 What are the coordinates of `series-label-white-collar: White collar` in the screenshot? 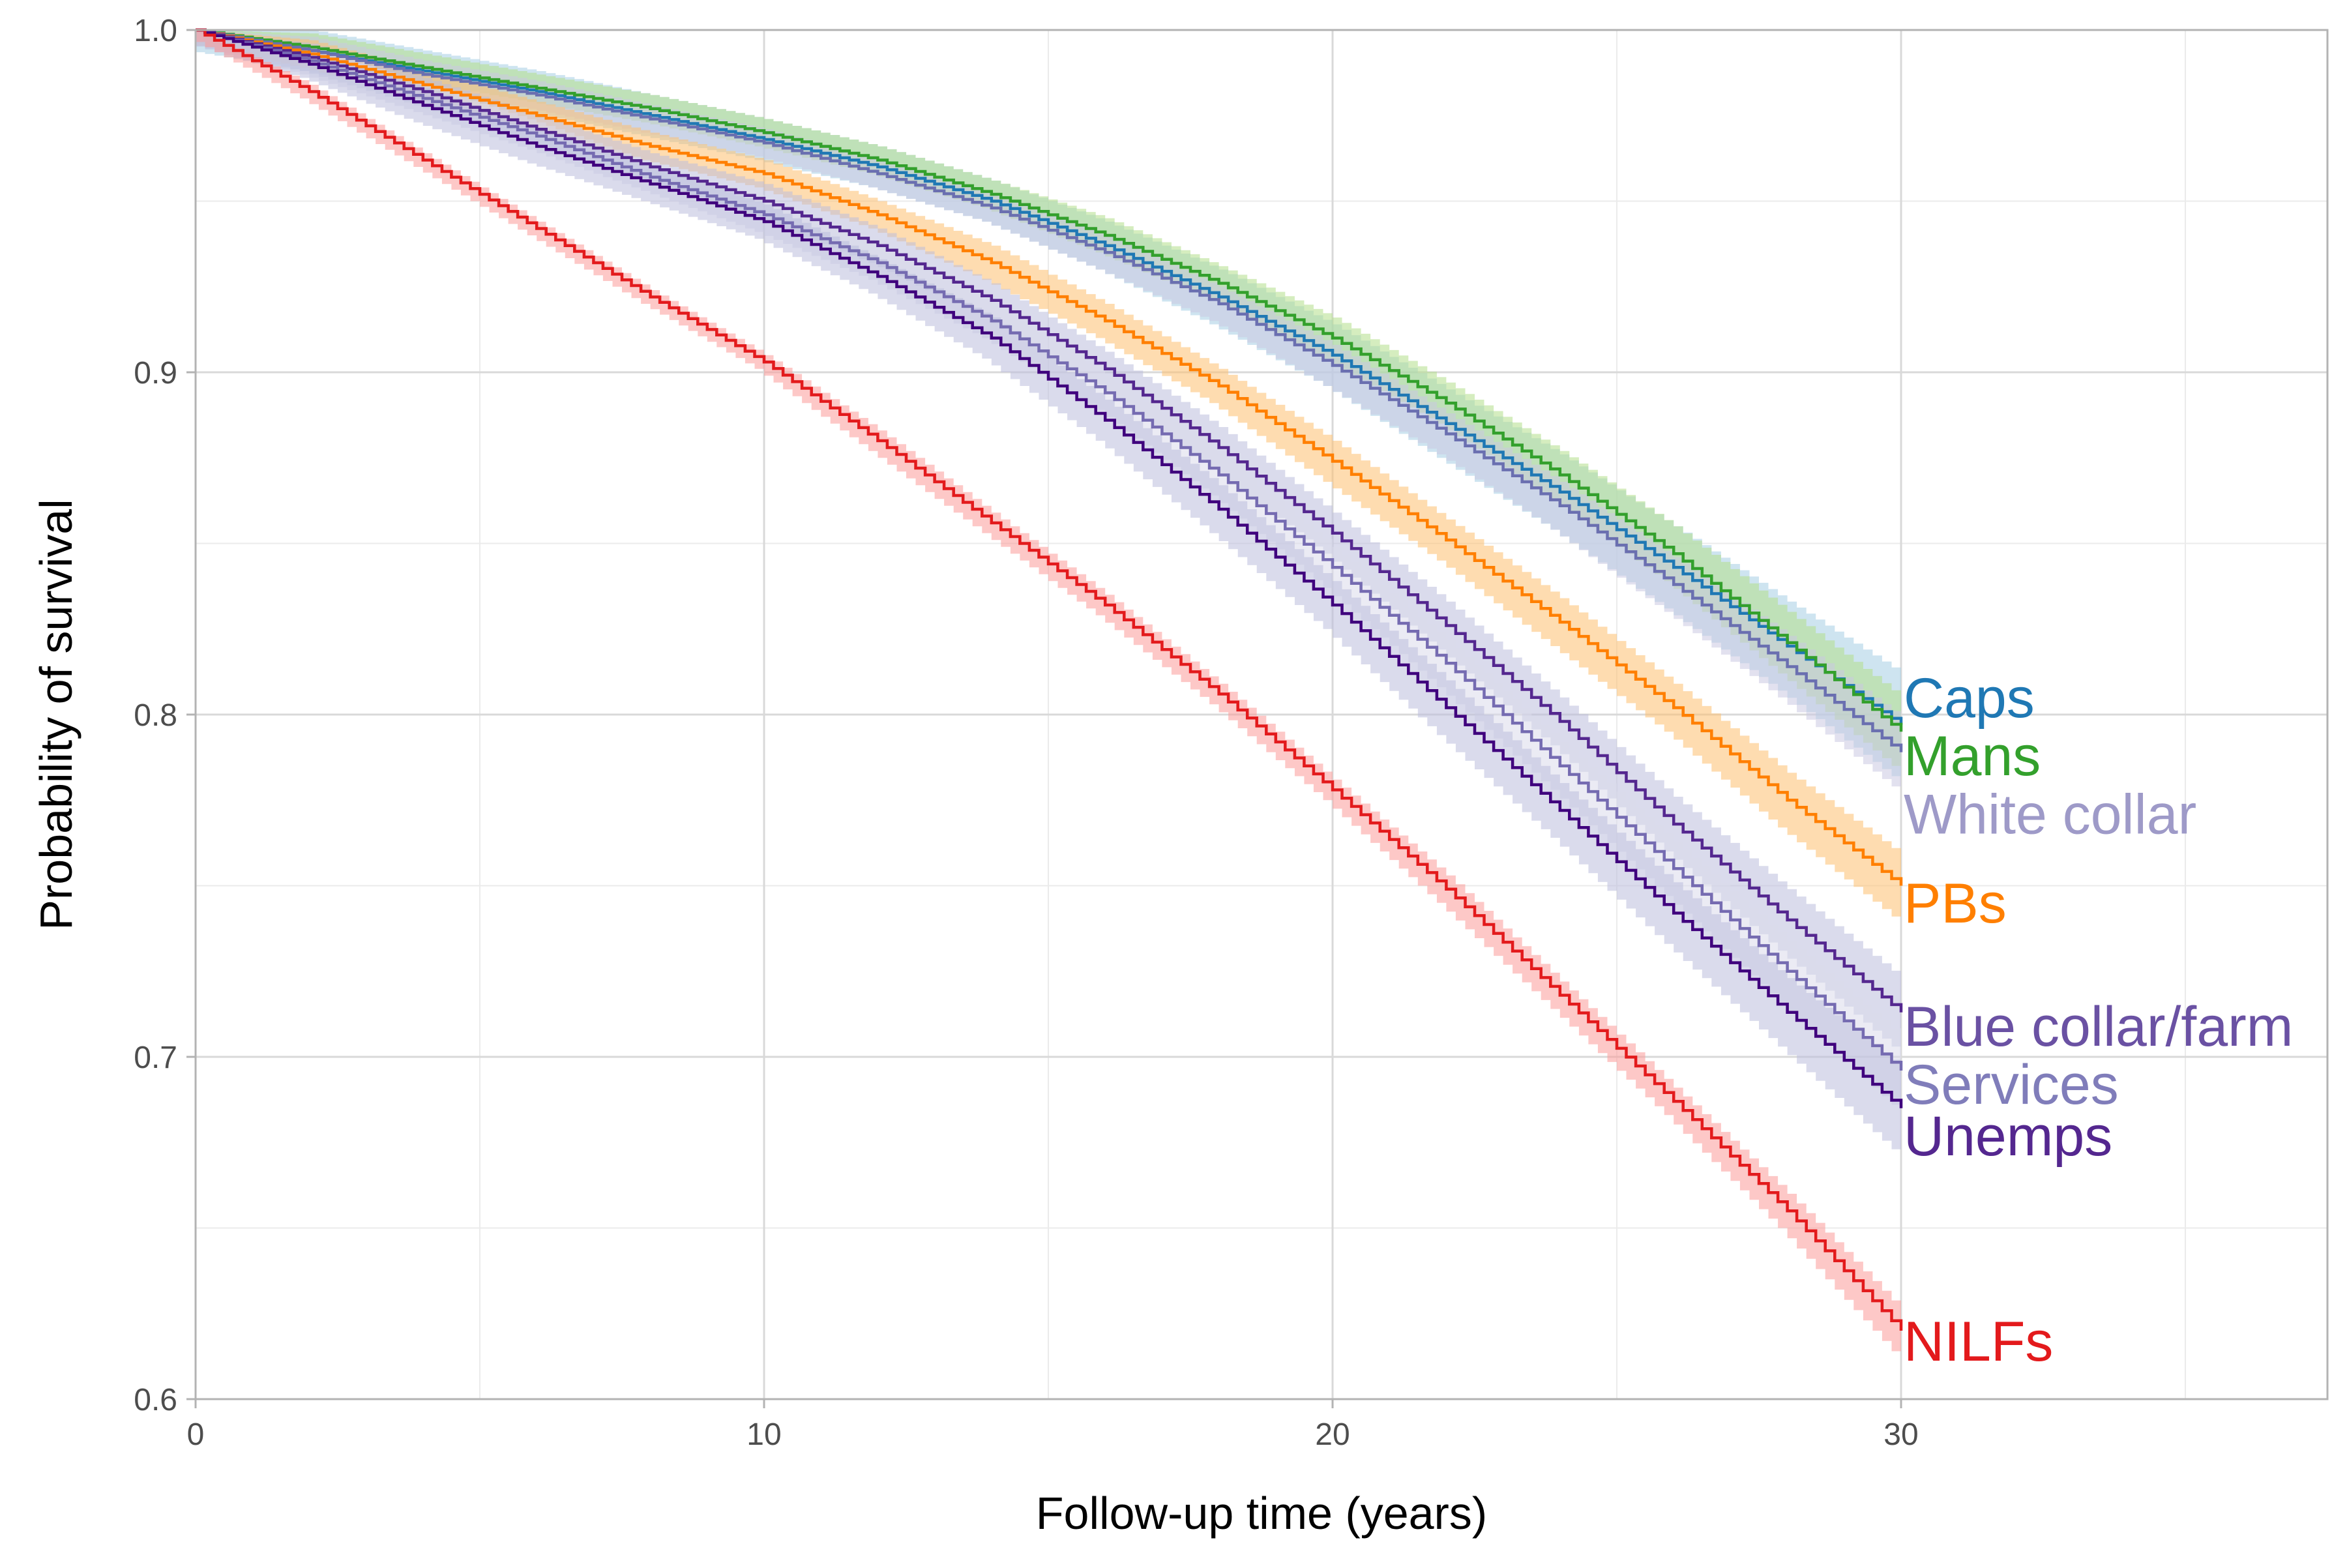 It's located at (2050, 815).